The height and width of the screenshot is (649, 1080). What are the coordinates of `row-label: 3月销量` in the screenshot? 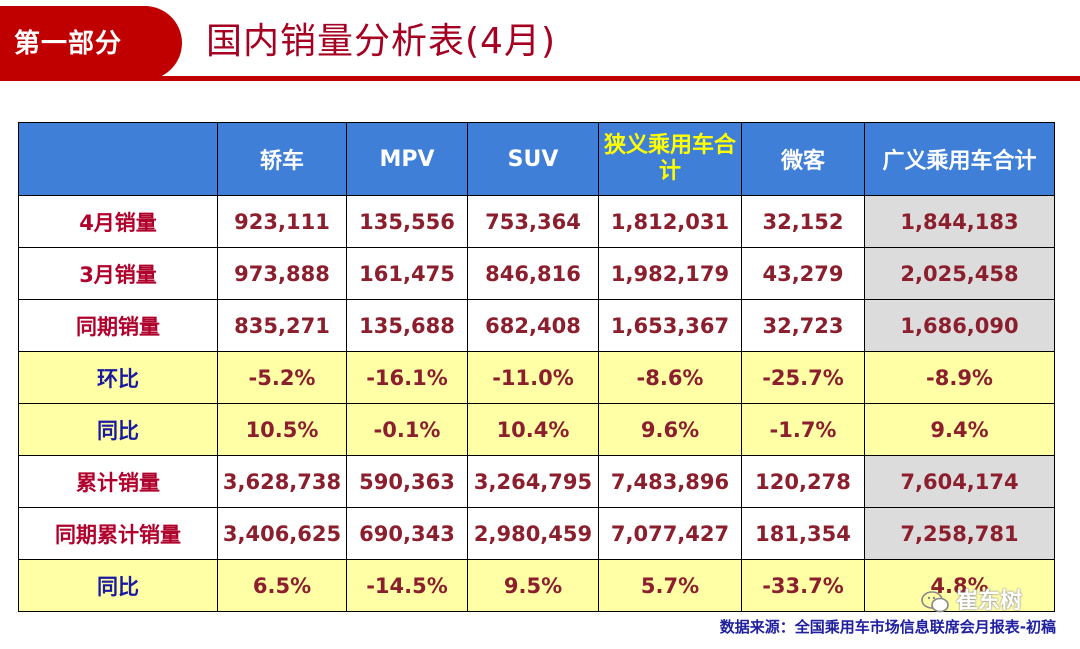 It's located at (118, 273).